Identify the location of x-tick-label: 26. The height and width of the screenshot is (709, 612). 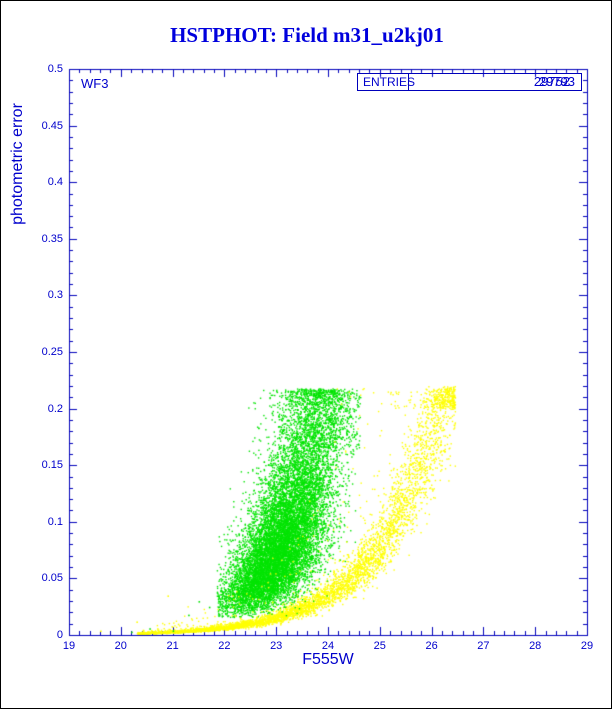
(431, 646).